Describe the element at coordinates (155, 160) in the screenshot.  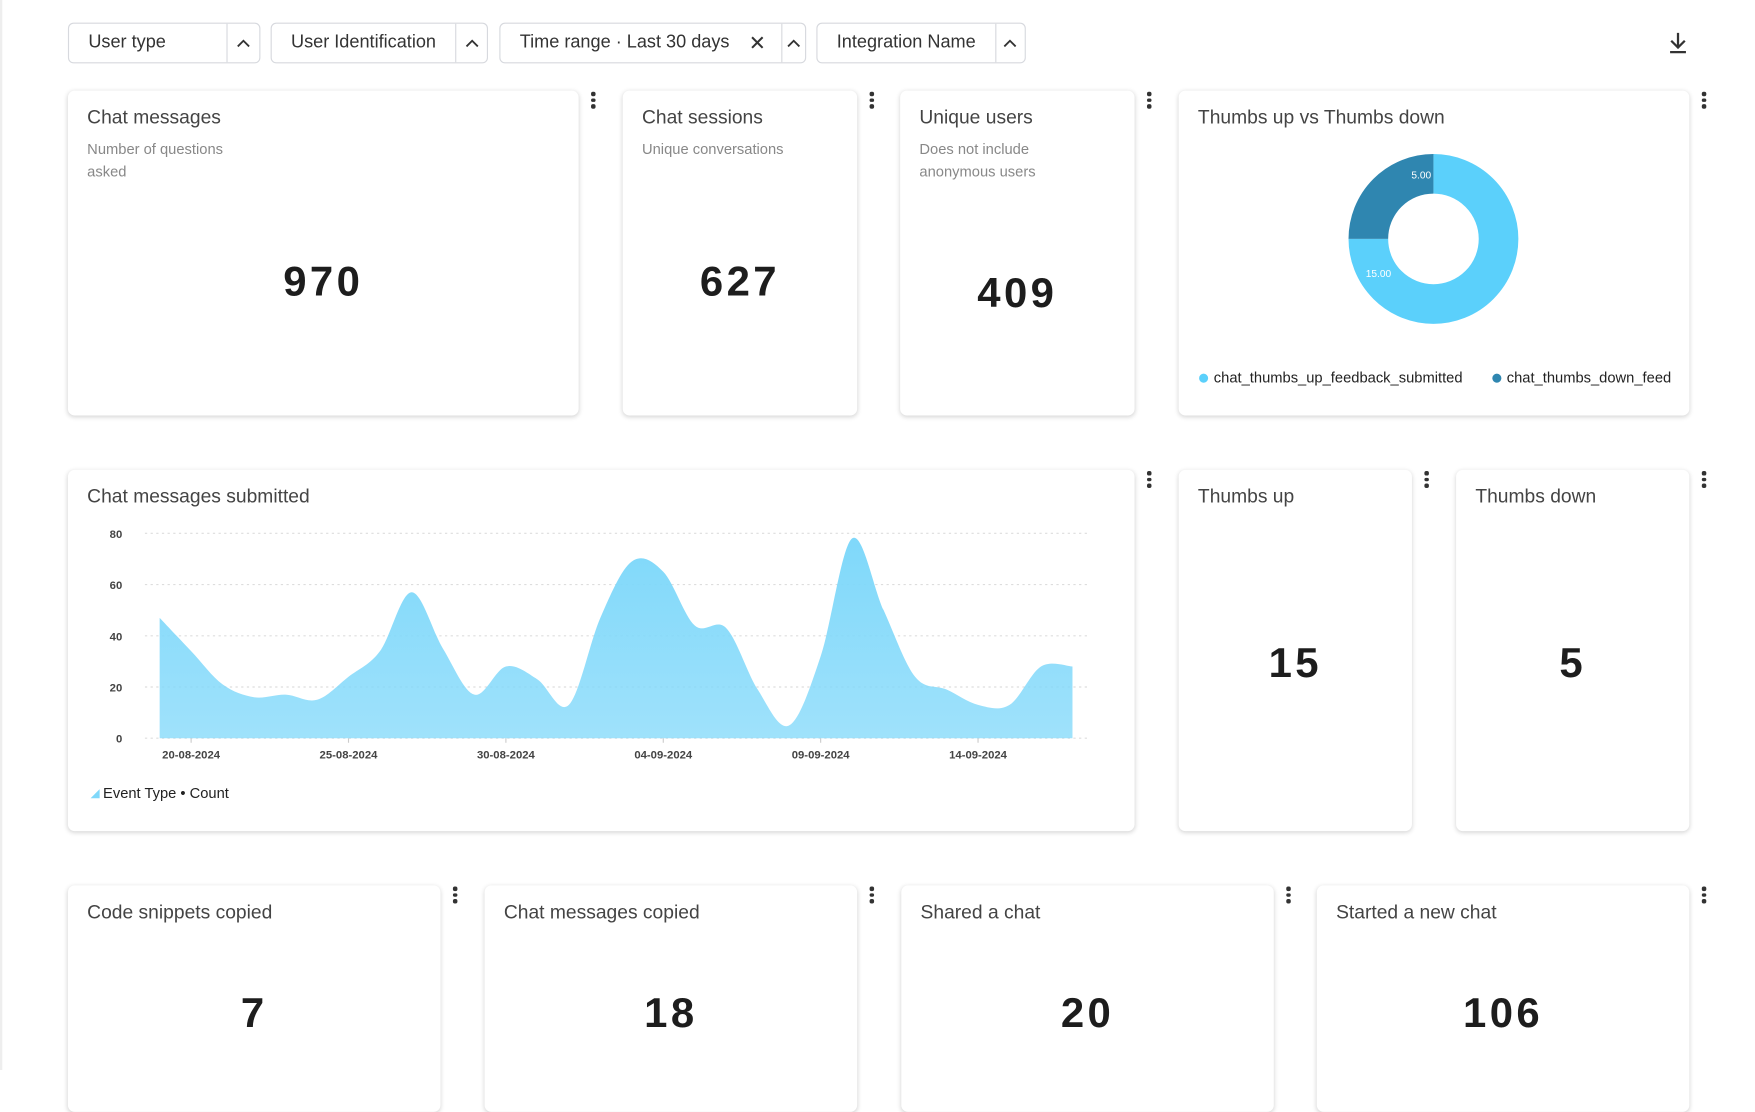
I see `card-subtitle: Number of questions asked` at that location.